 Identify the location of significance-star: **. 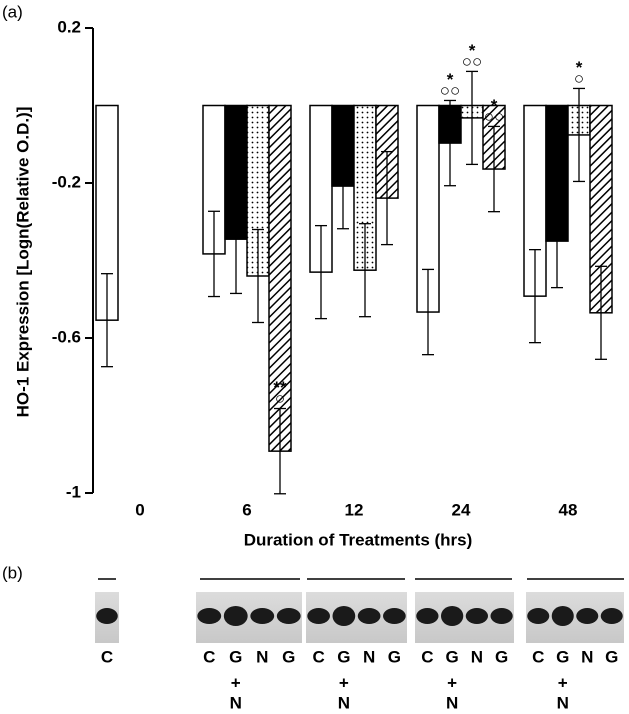
(280, 387).